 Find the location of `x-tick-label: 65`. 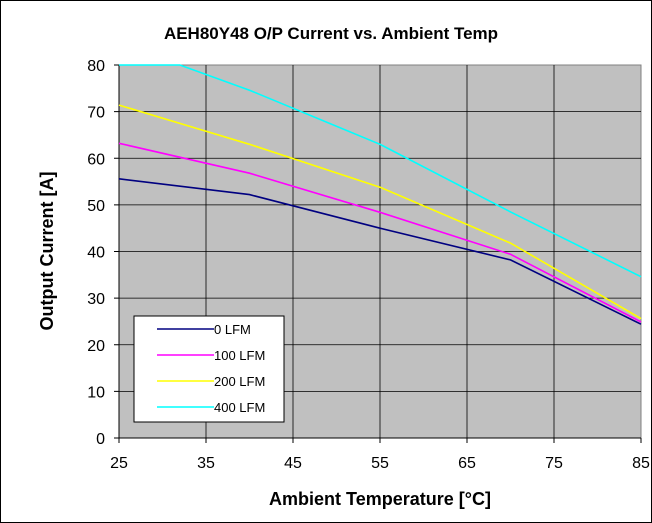

x-tick-label: 65 is located at coordinates (467, 463).